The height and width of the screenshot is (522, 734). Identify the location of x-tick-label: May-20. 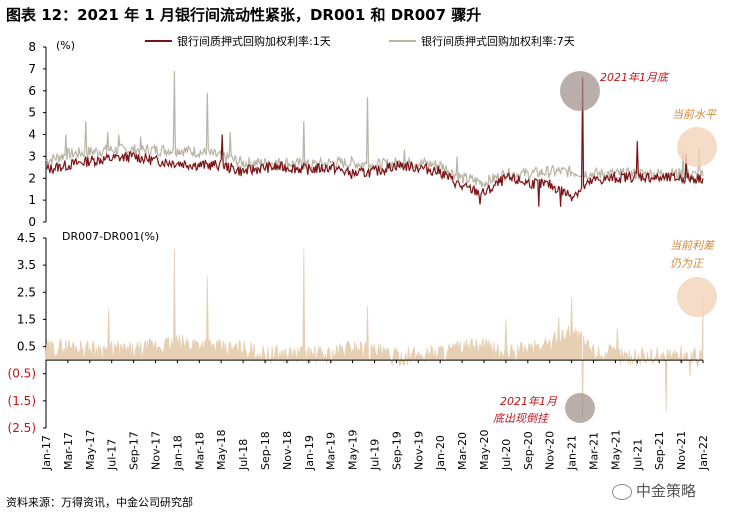
(484, 449).